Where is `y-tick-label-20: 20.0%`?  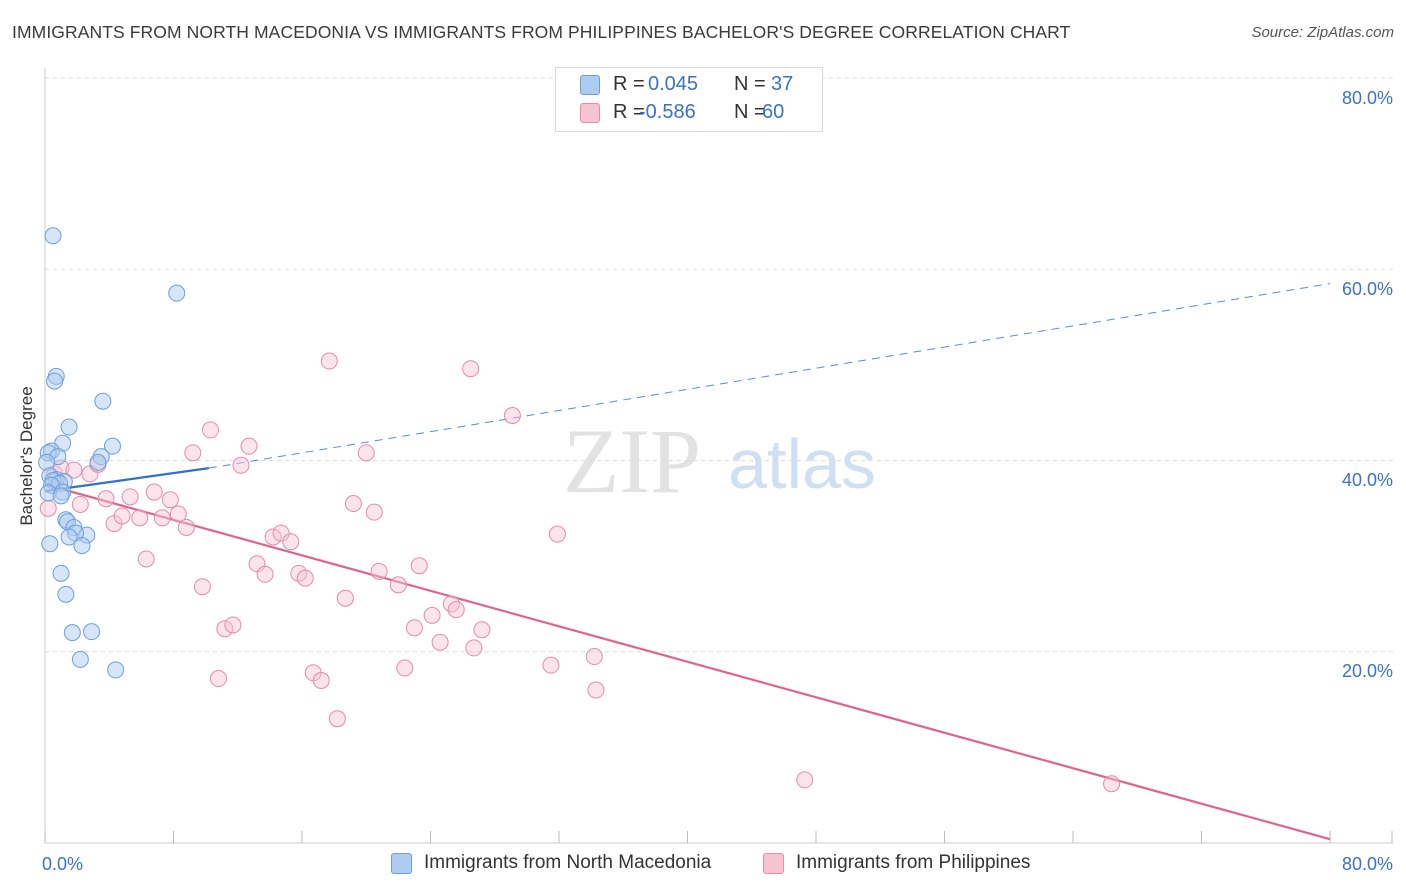
y-tick-label-20: 20.0% is located at coordinates (1367, 671).